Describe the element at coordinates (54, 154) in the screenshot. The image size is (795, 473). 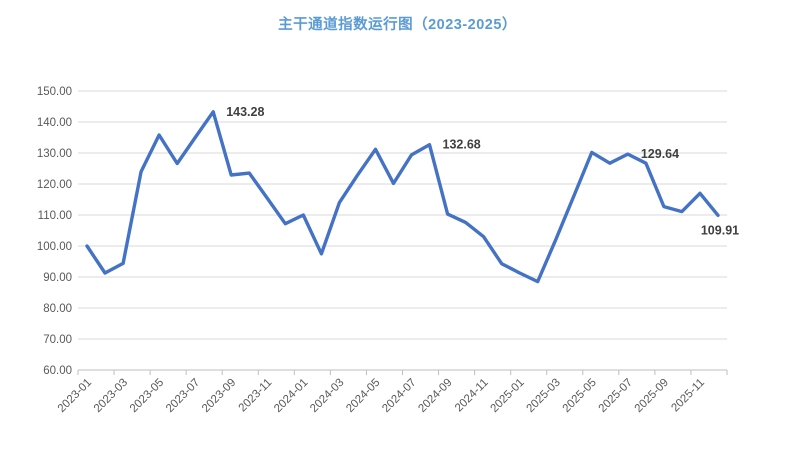
I see `y-axis-tick-label: 130.00` at that location.